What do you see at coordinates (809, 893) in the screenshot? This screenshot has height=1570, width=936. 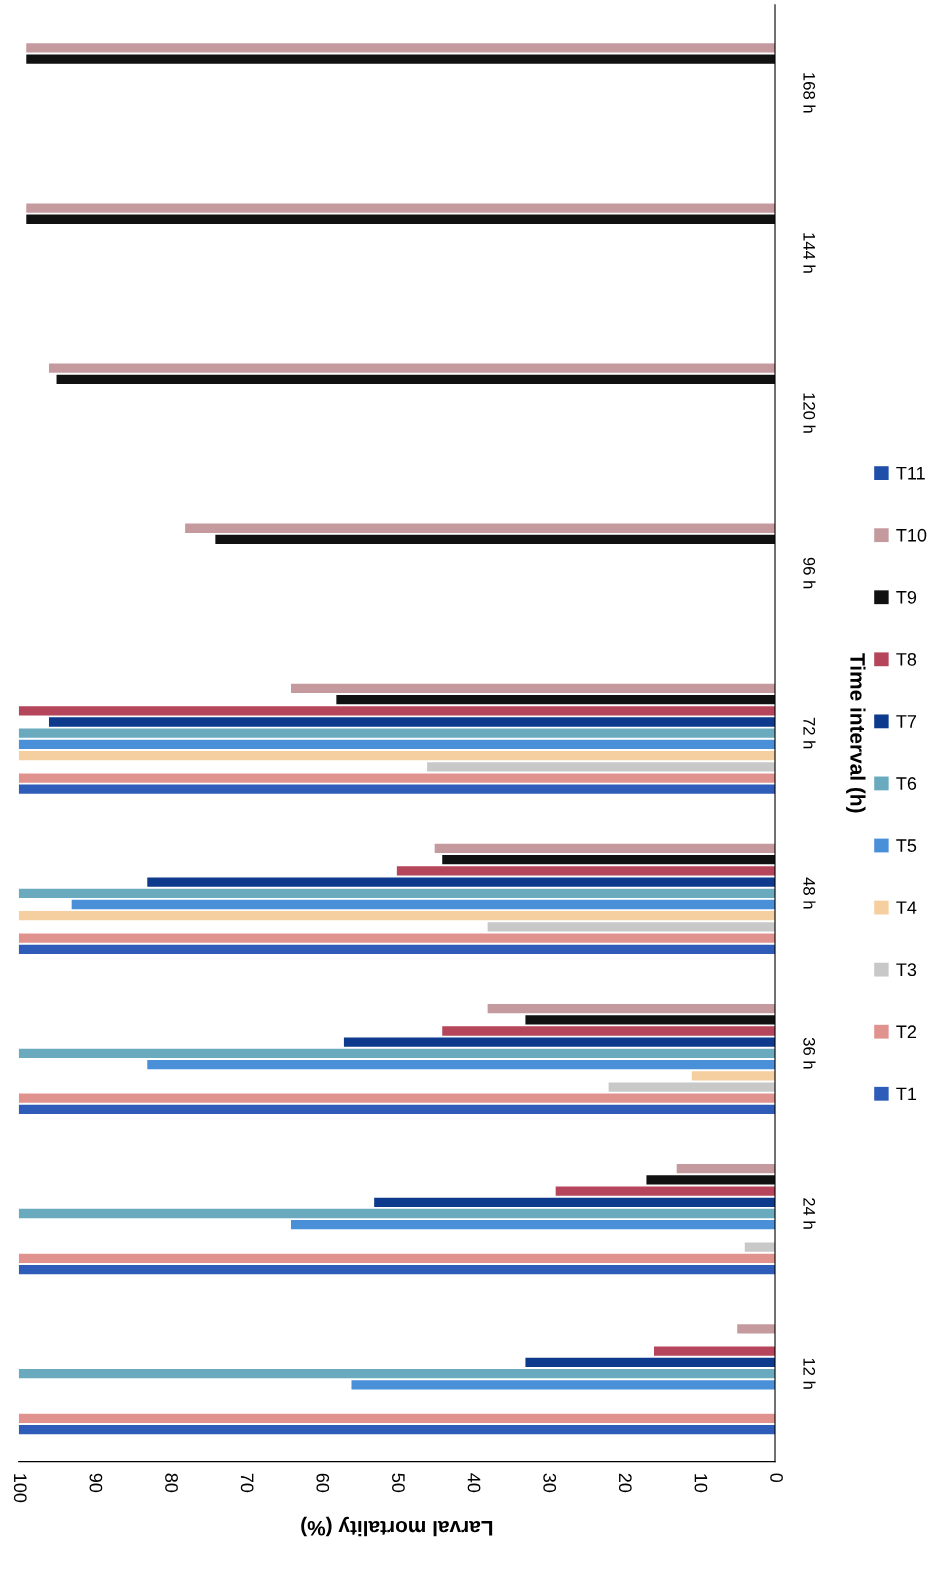 I see `y-tick-label: 48 h` at bounding box center [809, 893].